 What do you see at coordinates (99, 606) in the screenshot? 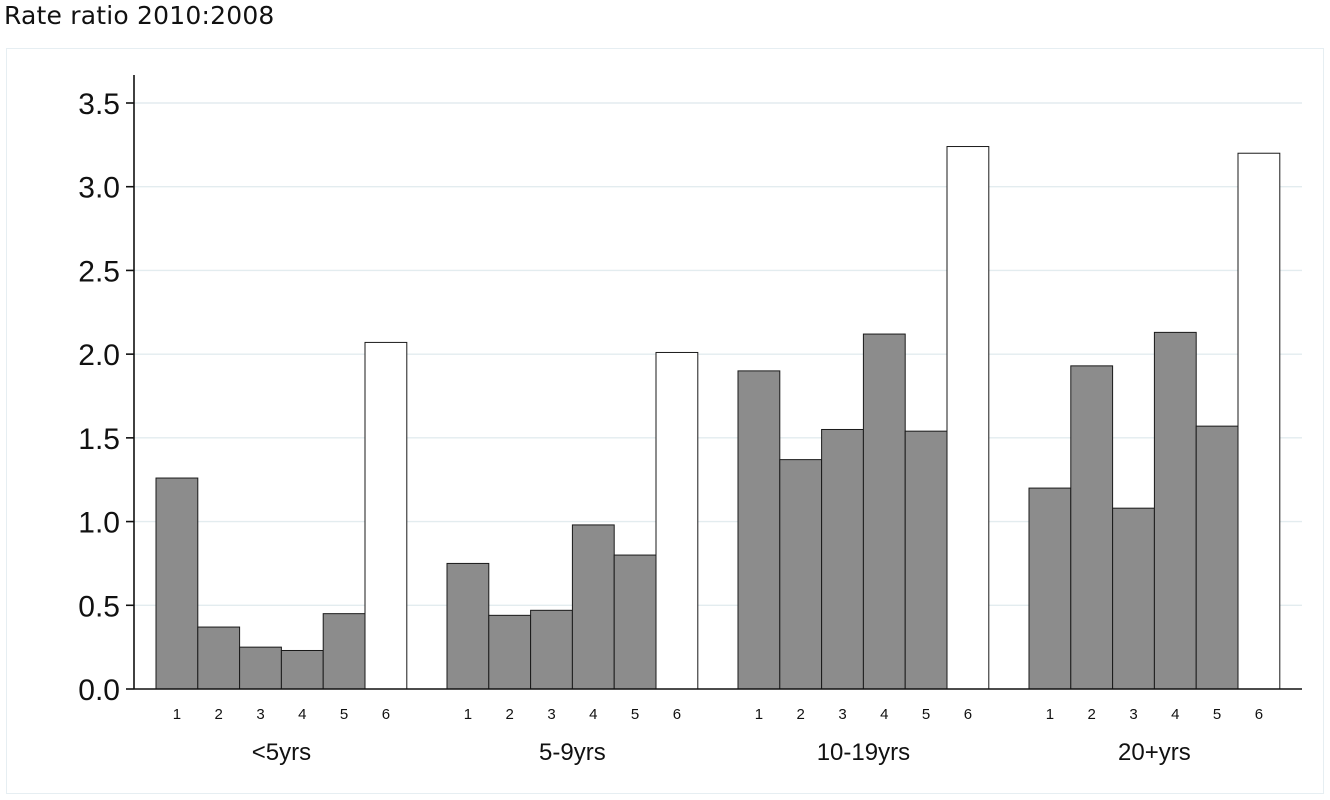
I see `y-tick-label: 0.5` at bounding box center [99, 606].